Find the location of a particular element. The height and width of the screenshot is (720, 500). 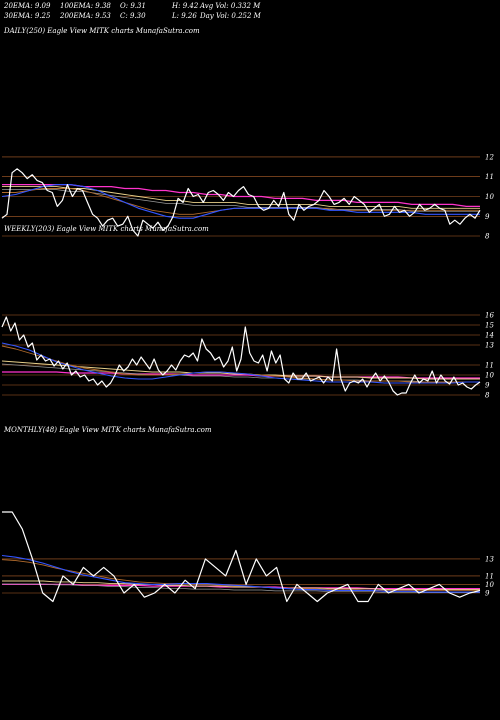

weekly-30ema-line is located at coordinates (240, 364).